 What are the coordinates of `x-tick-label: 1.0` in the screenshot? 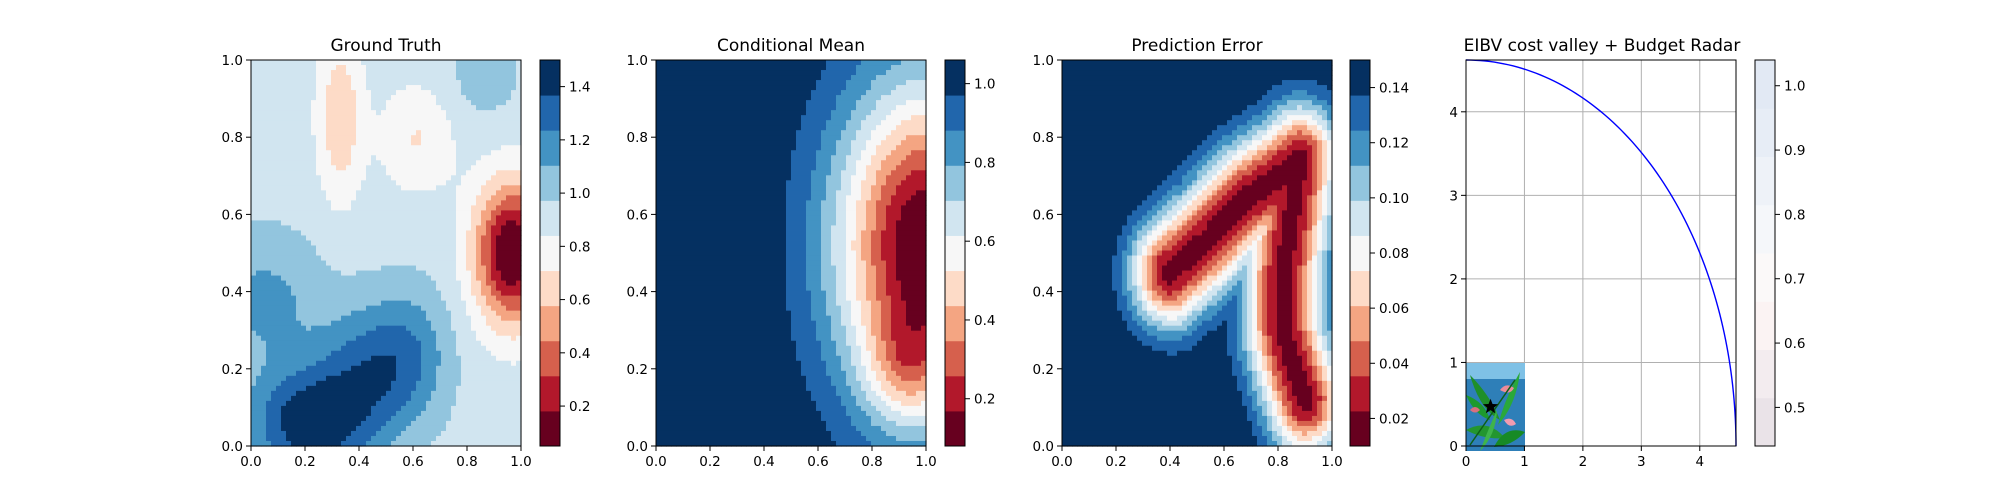 It's located at (520, 462).